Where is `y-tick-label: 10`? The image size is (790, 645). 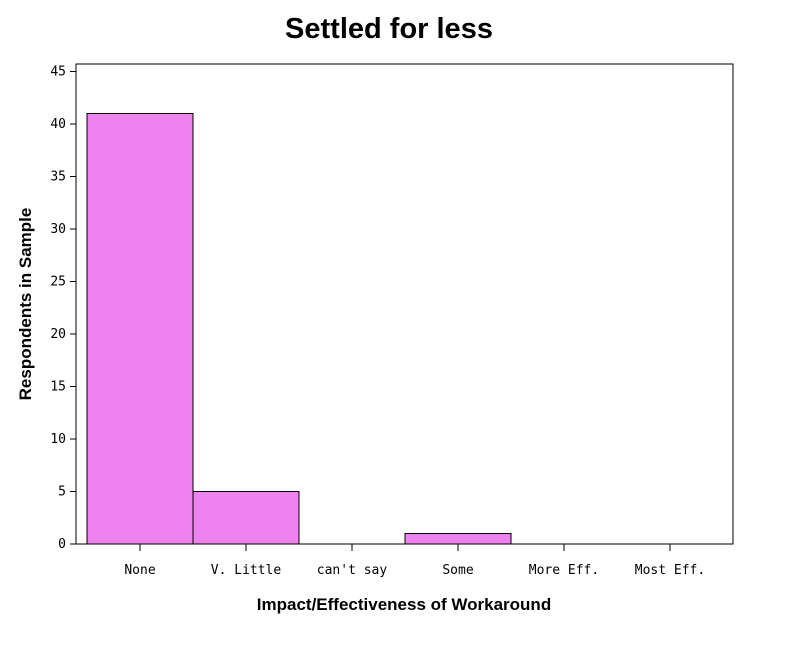
y-tick-label: 10 is located at coordinates (58, 439).